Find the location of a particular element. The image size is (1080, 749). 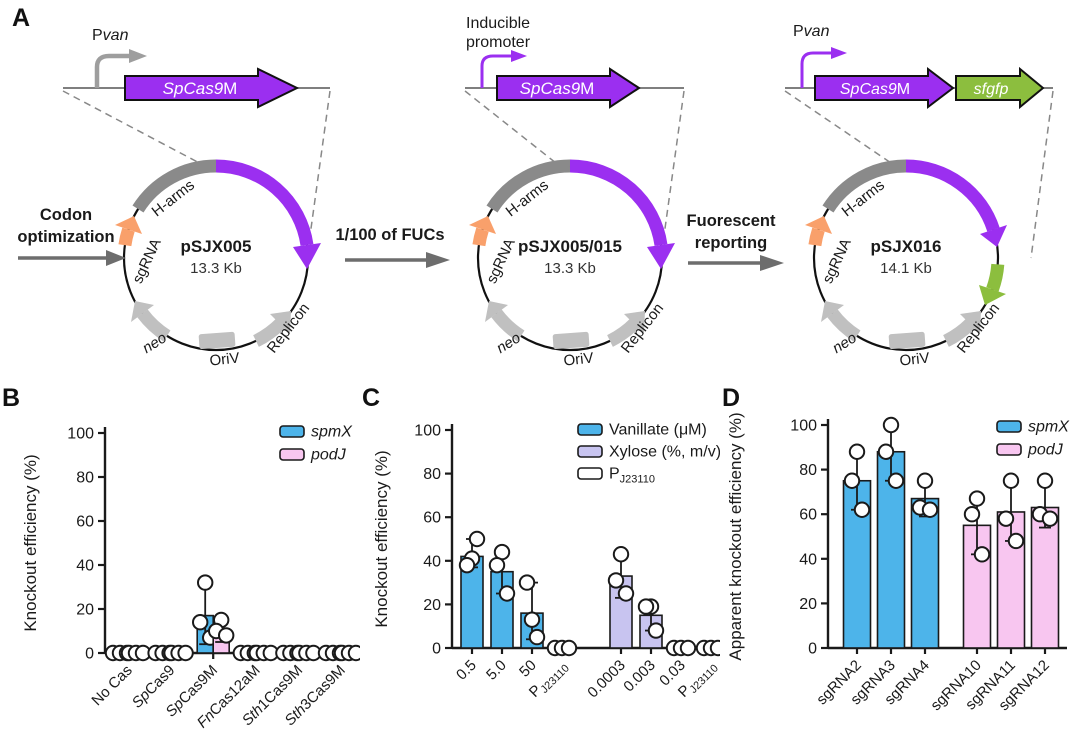

inducible-promoter-label-line1: Inducible is located at coordinates (498, 23).